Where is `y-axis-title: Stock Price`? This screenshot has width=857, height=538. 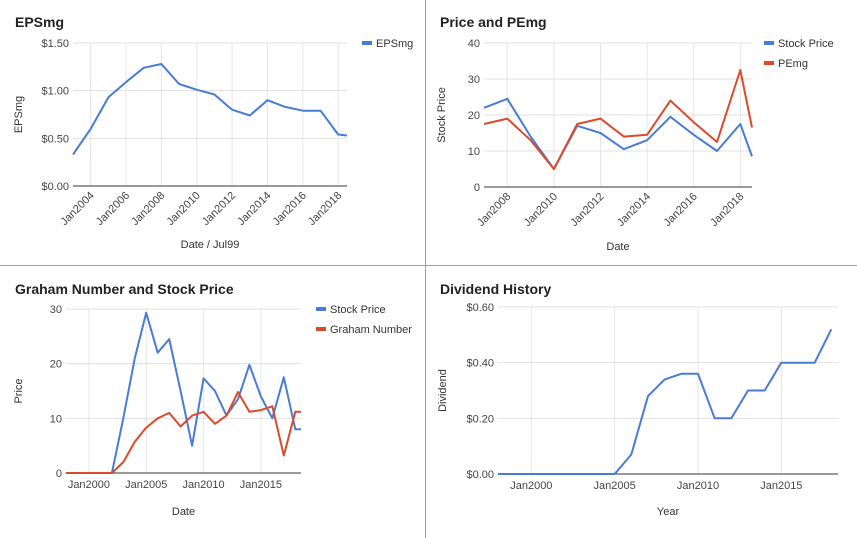 y-axis-title: Stock Price is located at coordinates (442, 115).